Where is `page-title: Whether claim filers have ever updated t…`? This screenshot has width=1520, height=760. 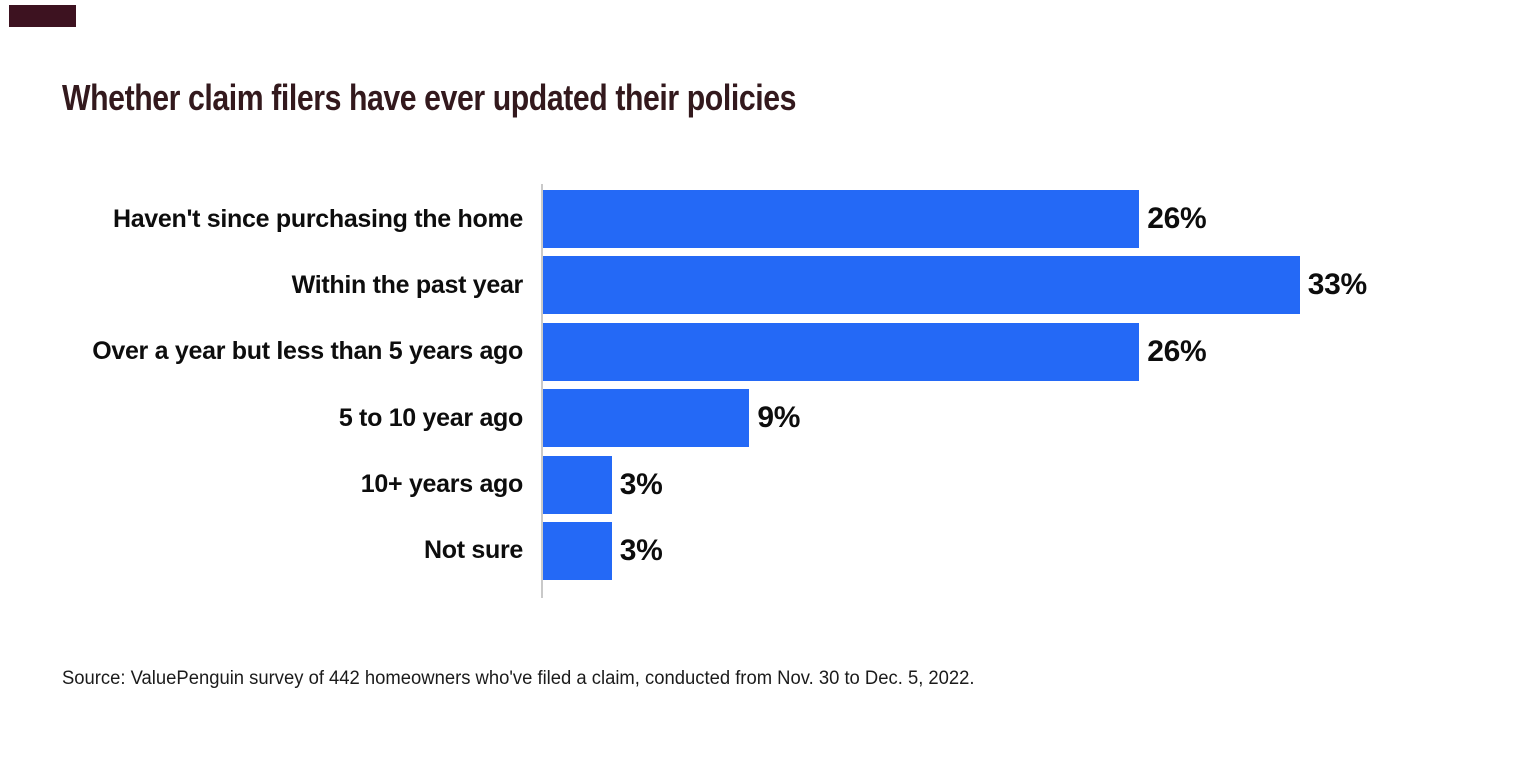 page-title: Whether claim filers have ever updated t… is located at coordinates (429, 97).